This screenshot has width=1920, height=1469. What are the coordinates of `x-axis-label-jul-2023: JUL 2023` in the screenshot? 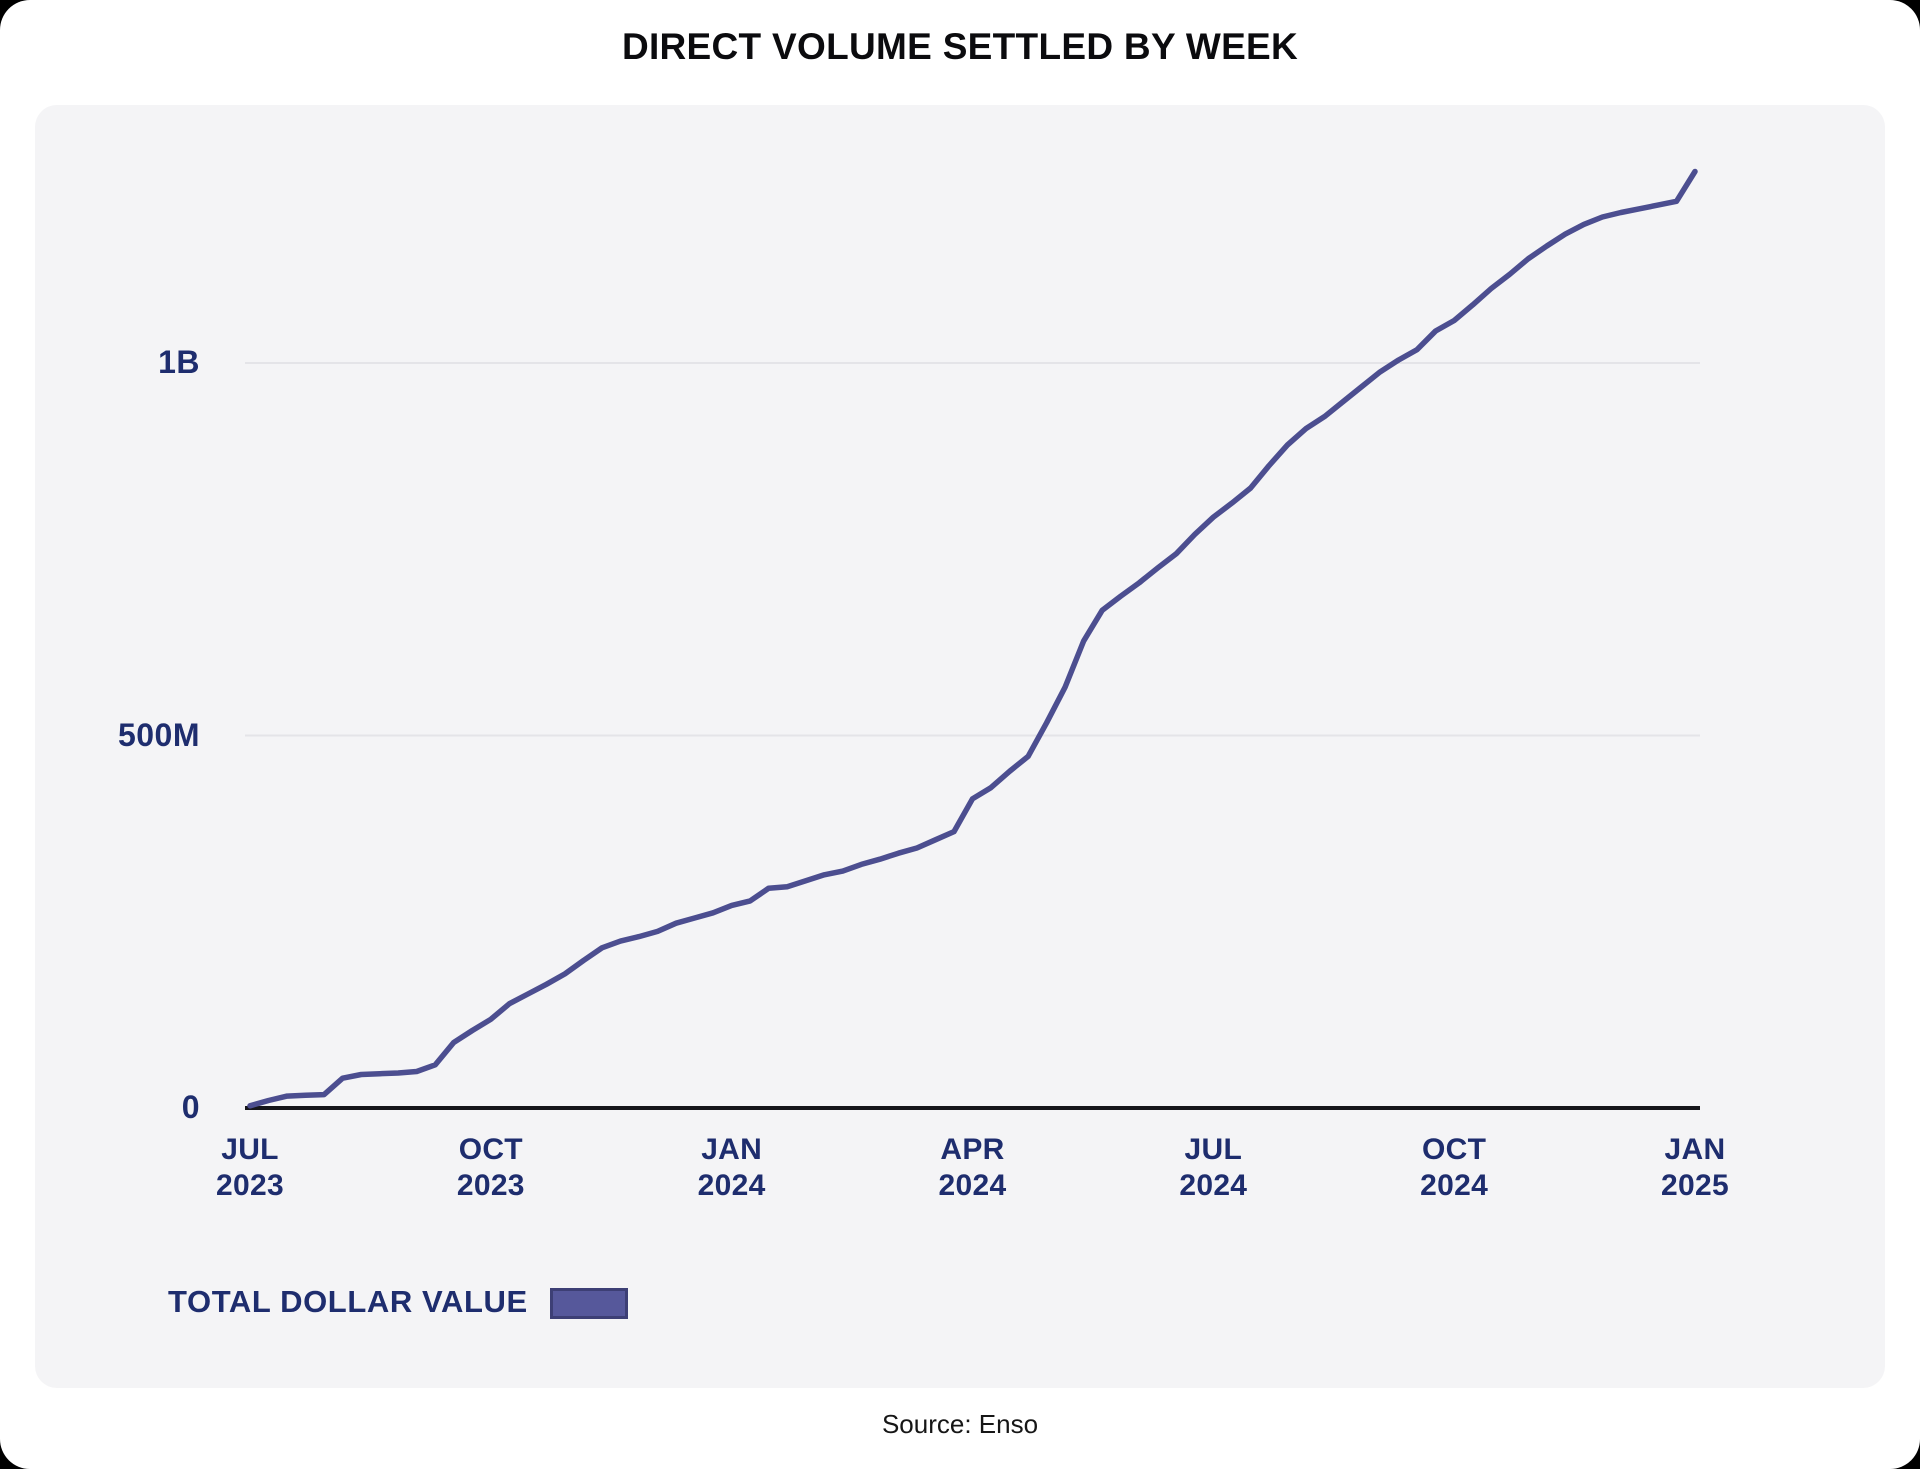 It's located at (250, 1167).